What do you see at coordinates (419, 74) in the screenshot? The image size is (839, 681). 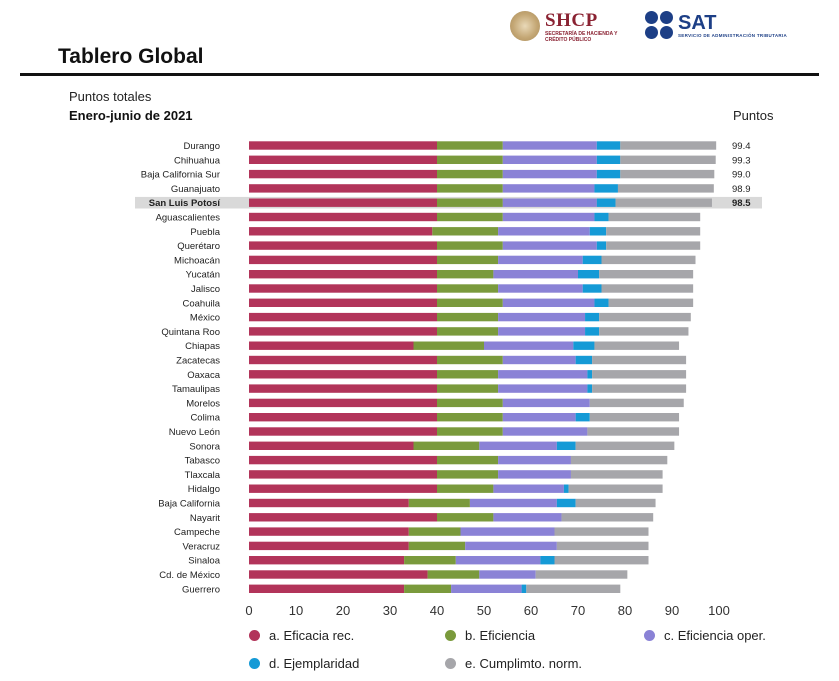 I see `title-divider` at bounding box center [419, 74].